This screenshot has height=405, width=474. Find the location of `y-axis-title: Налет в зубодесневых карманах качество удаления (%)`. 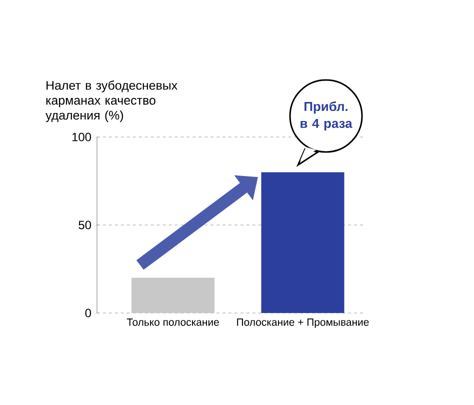

y-axis-title: Налет в зубодесневых карманах качество удаления (%) is located at coordinates (112, 101).